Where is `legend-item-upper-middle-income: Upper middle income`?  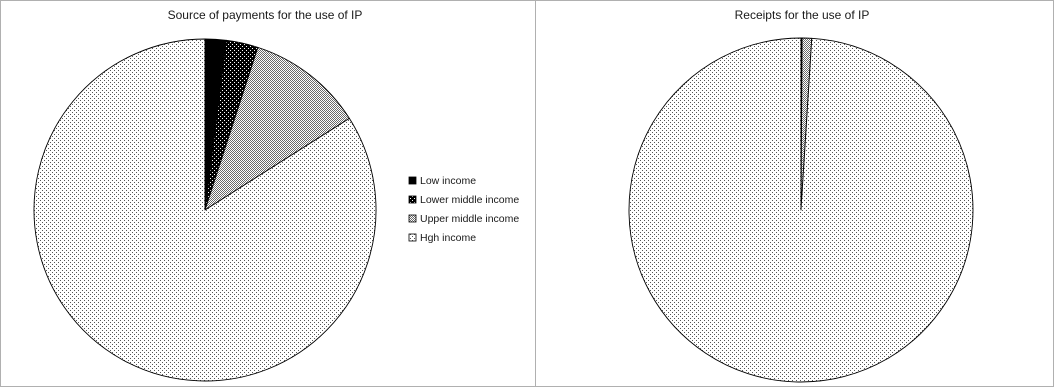 legend-item-upper-middle-income: Upper middle income is located at coordinates (463, 219).